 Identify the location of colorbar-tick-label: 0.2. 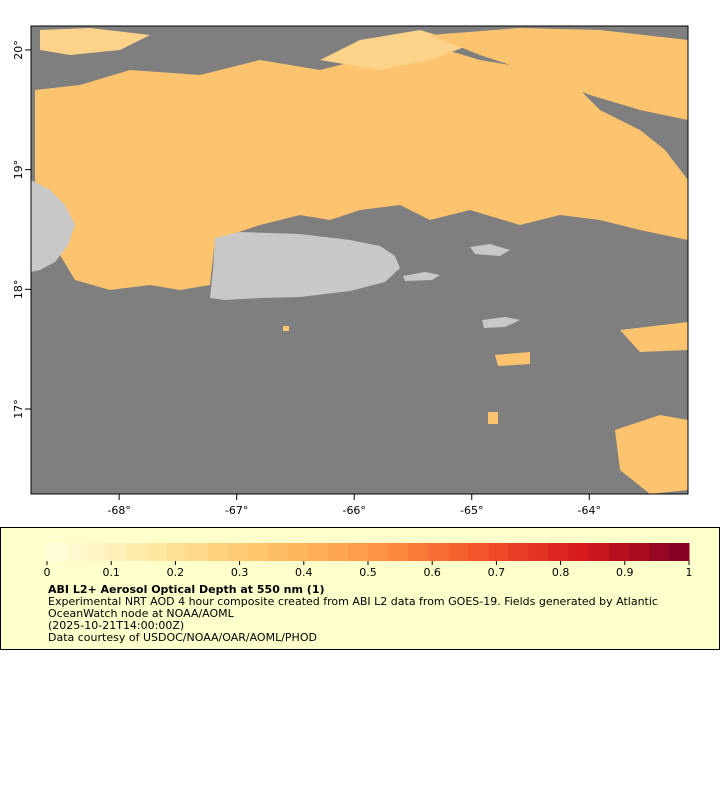
(176, 572).